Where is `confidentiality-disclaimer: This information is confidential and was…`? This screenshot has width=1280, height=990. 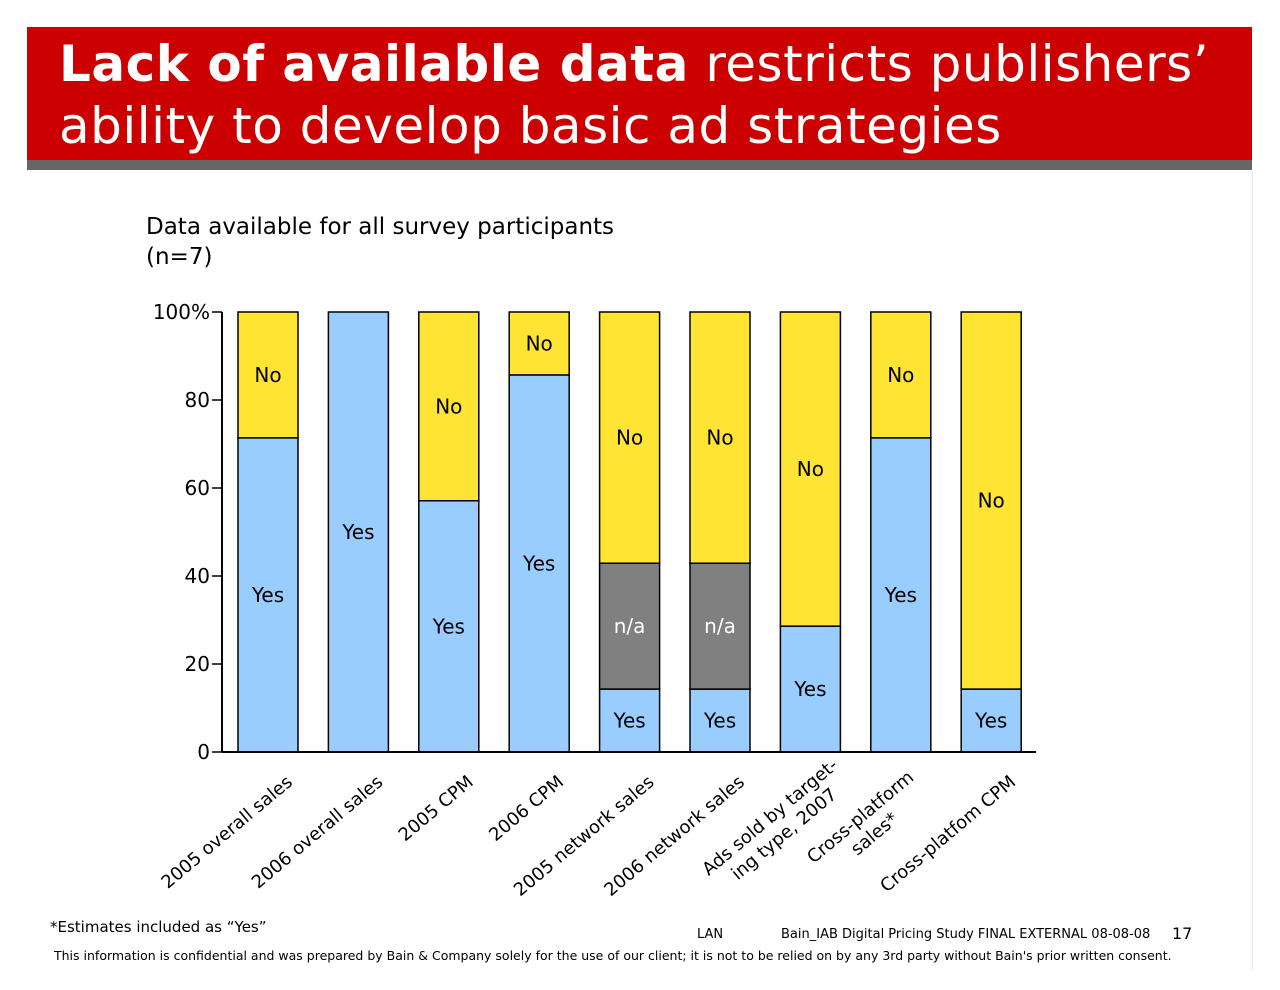 confidentiality-disclaimer: This information is confidential and was… is located at coordinates (613, 955).